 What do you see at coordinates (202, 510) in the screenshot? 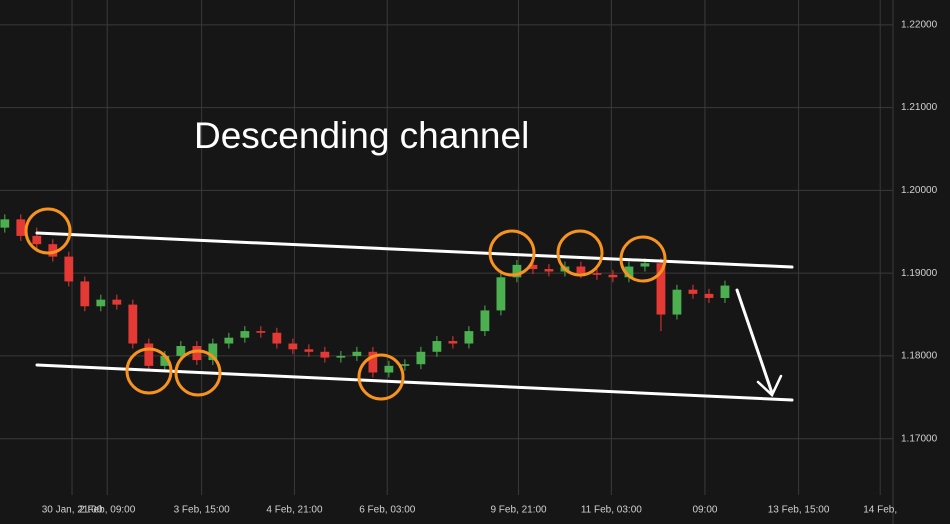
I see `x-tick-label: 3 Feb, 15:00` at bounding box center [202, 510].